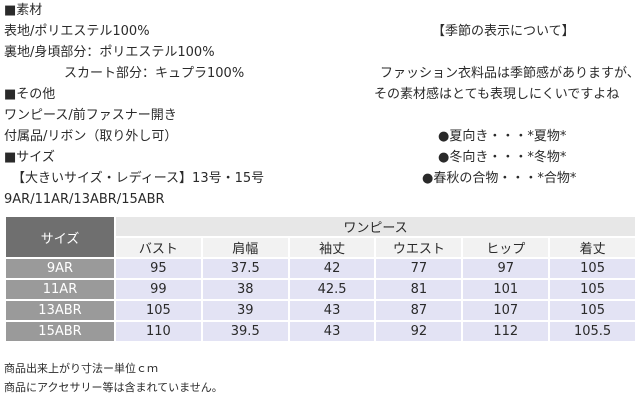 The width and height of the screenshot is (640, 408). I want to click on table-cell: 107, so click(506, 310).